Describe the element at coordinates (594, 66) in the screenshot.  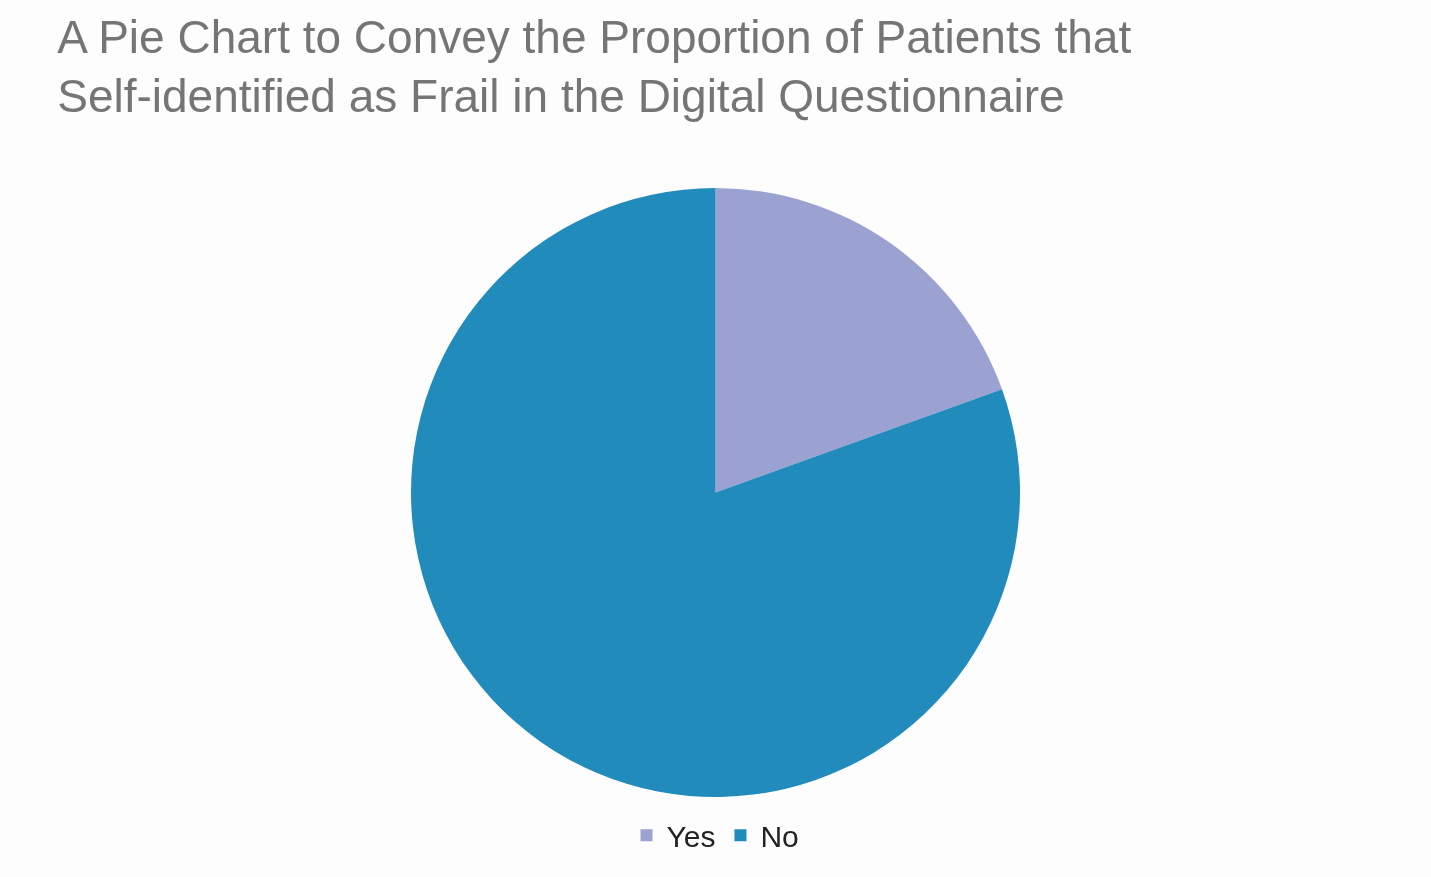
I see `chart-title: A Pie Chart to Convey the Proportion of Patients that Self-identified as Frail in the Digital Questionnaire` at that location.